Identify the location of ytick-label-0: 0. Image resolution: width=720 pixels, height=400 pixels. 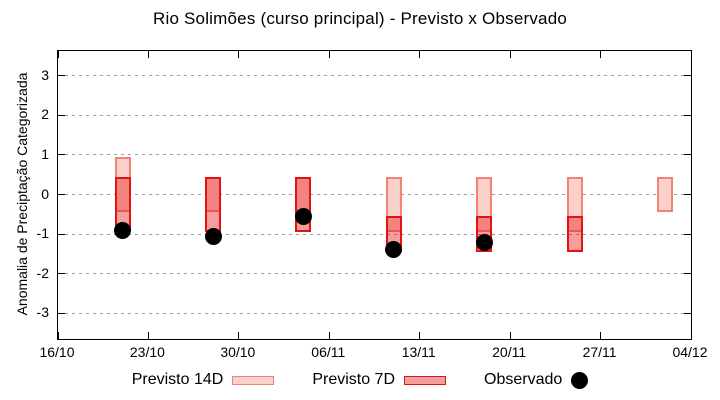
(45, 193).